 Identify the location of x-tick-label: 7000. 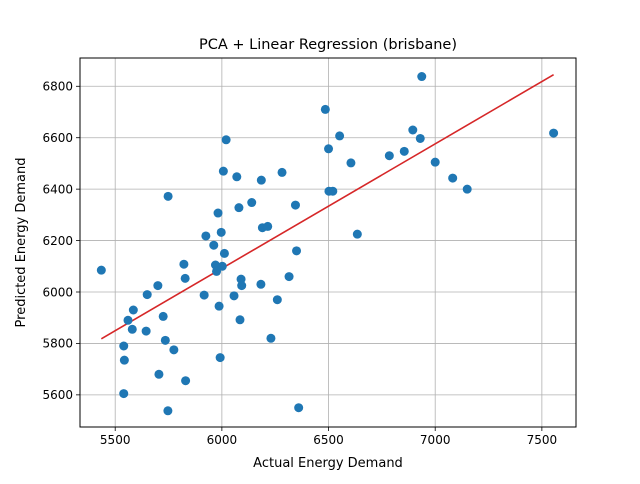
(435, 440).